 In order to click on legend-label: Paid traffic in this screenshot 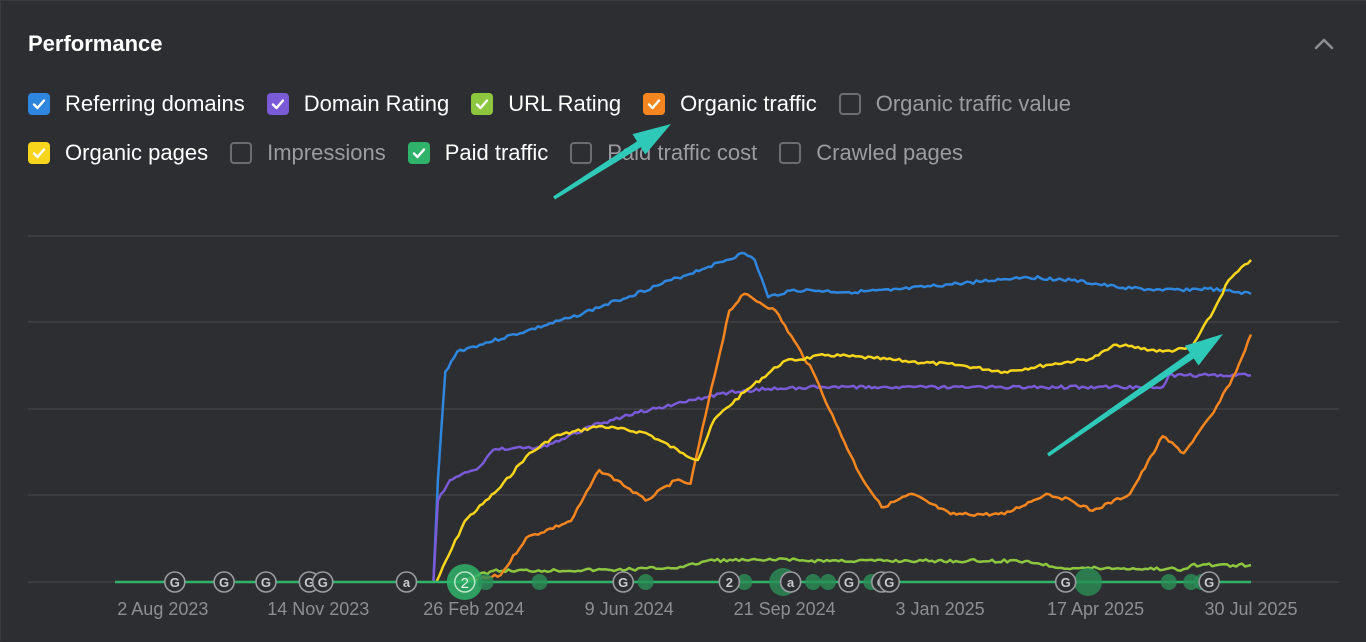, I will do `click(496, 152)`.